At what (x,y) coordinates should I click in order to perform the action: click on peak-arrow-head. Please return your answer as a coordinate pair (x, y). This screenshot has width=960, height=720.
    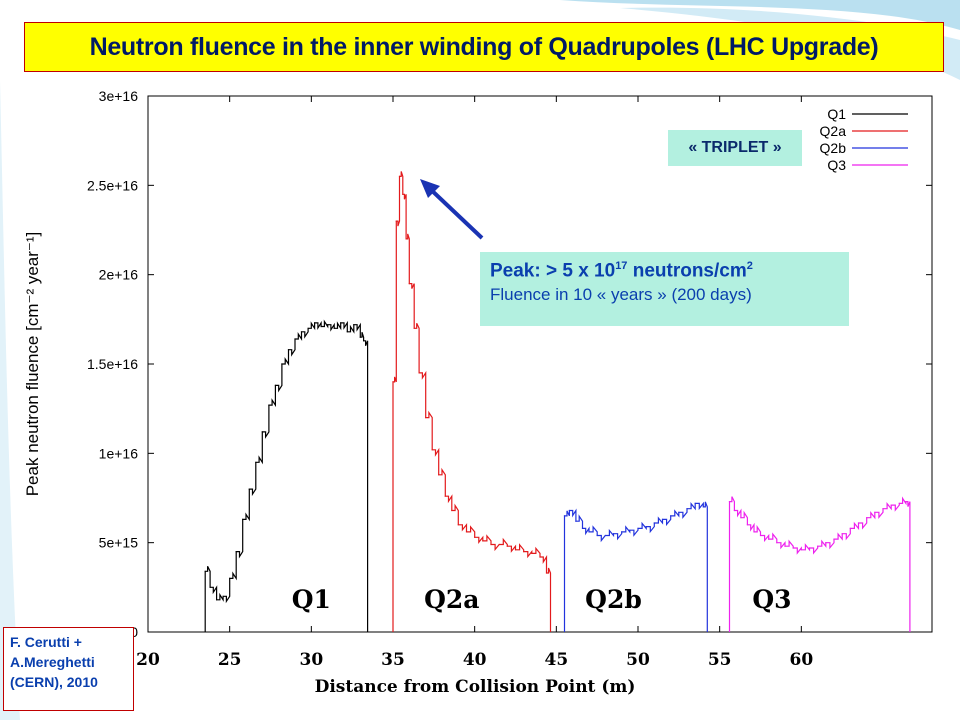
    Looking at the image, I should click on (430, 188).